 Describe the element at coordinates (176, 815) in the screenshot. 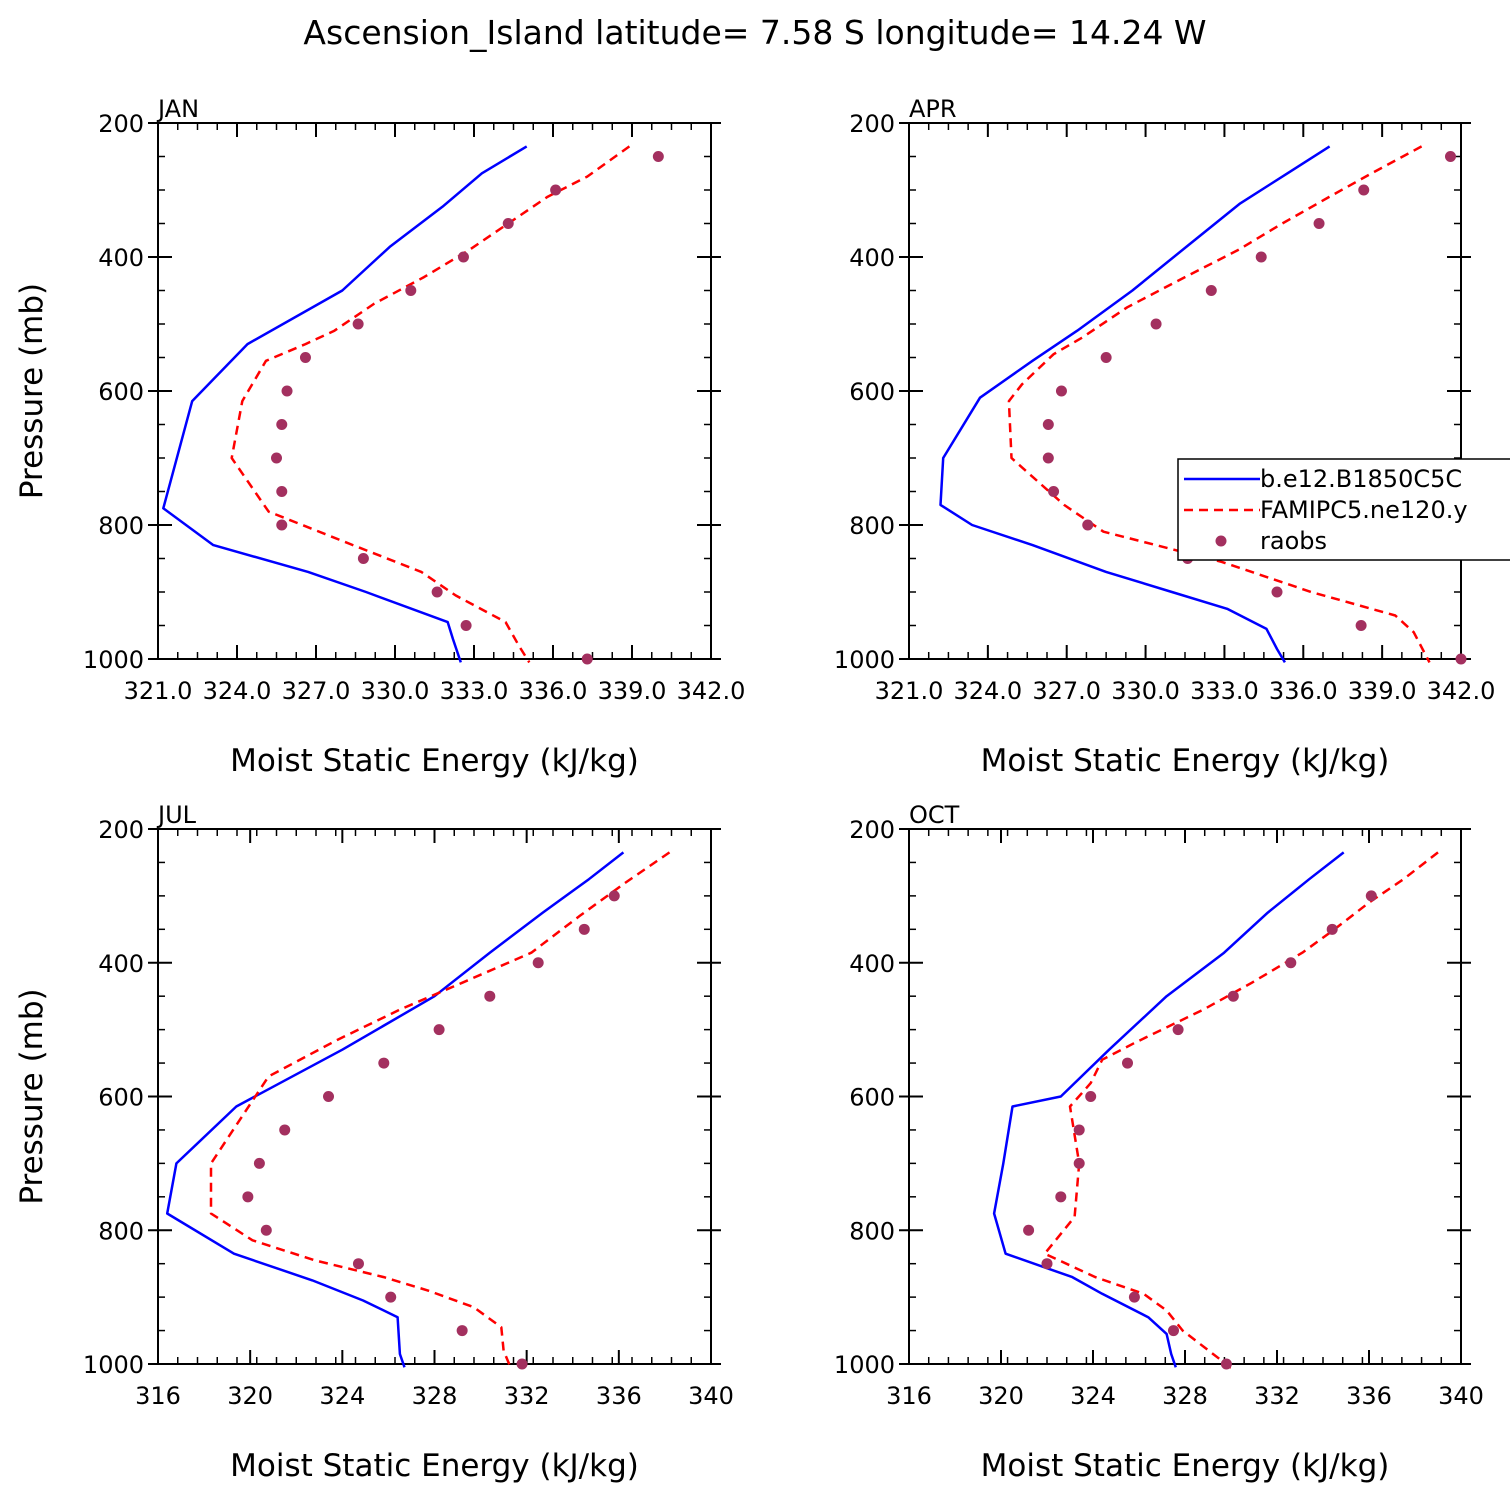

I see `panel-title: JUL` at that location.